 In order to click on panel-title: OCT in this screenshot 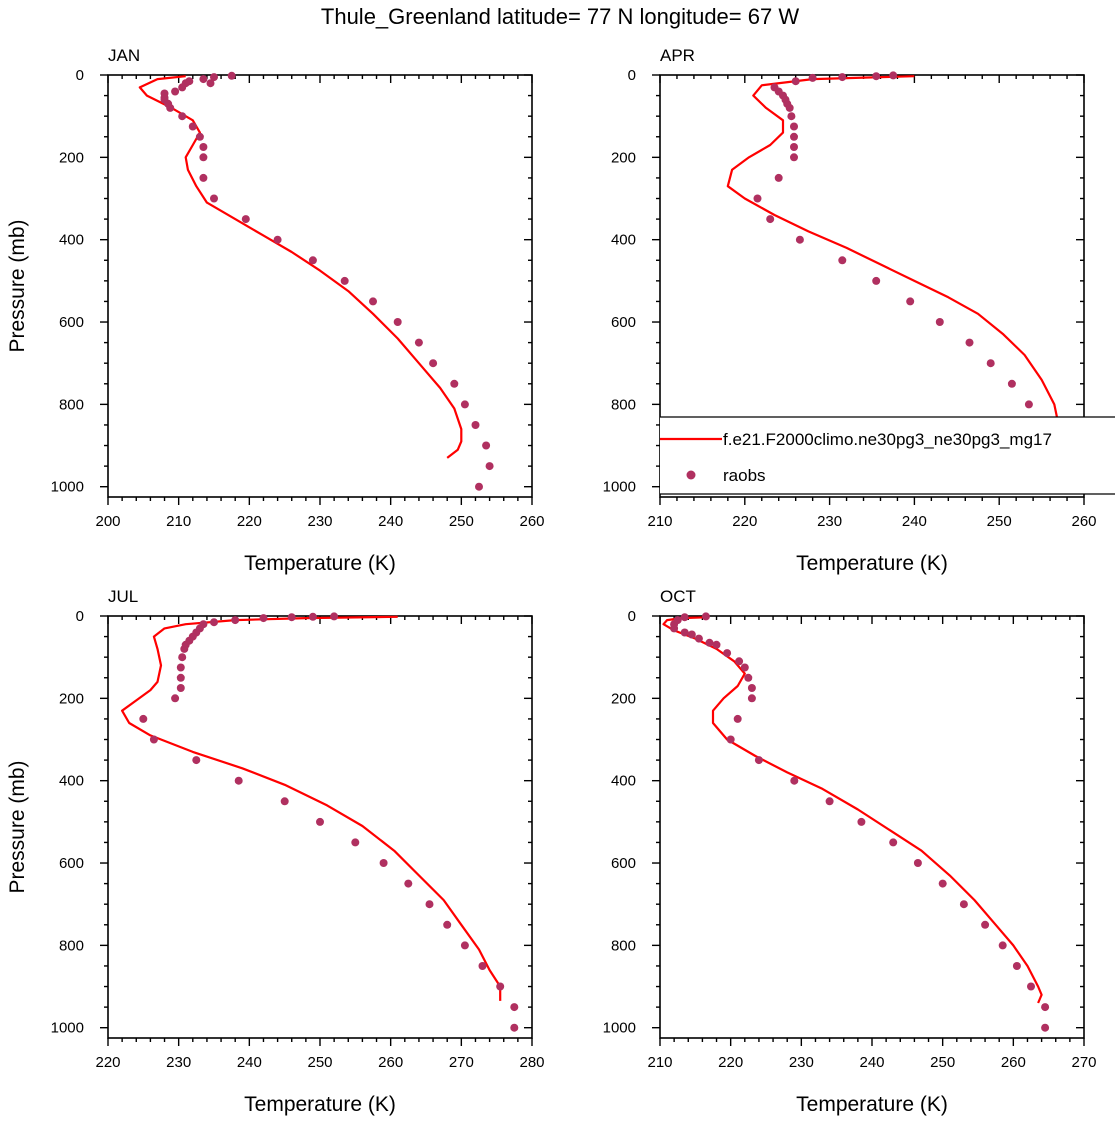, I will do `click(678, 596)`.